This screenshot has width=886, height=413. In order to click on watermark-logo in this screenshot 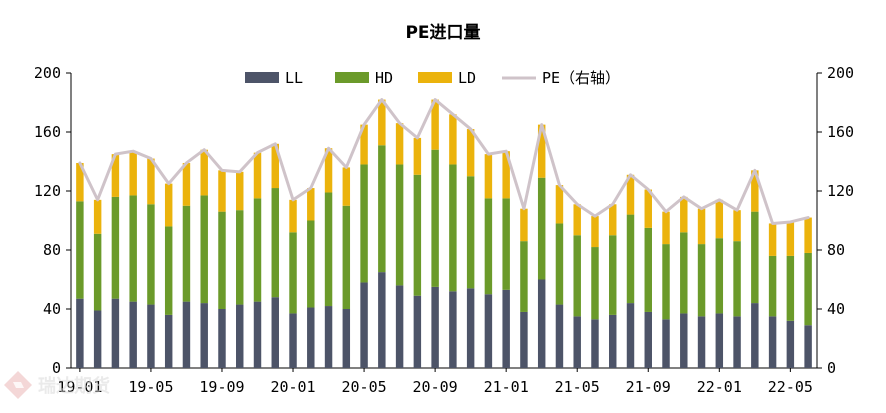, I will do `click(18, 385)`.